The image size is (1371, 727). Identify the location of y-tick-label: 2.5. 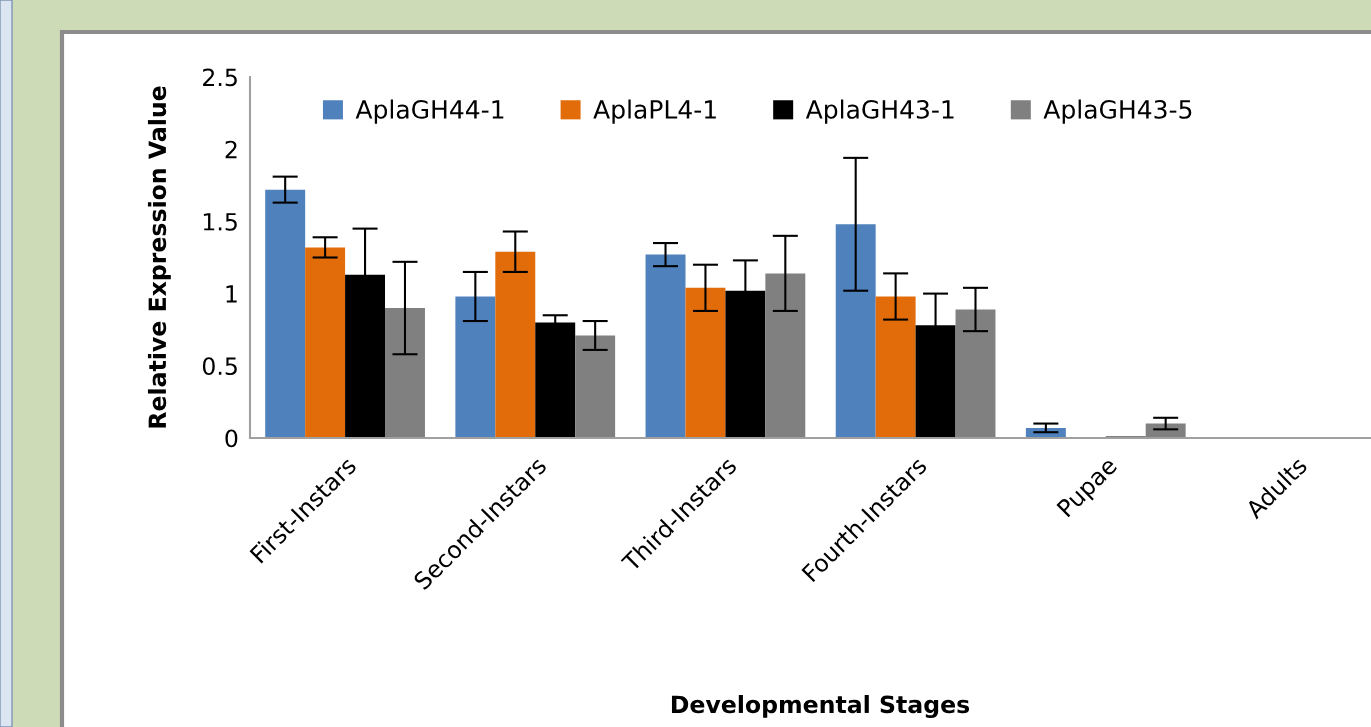
(220, 77).